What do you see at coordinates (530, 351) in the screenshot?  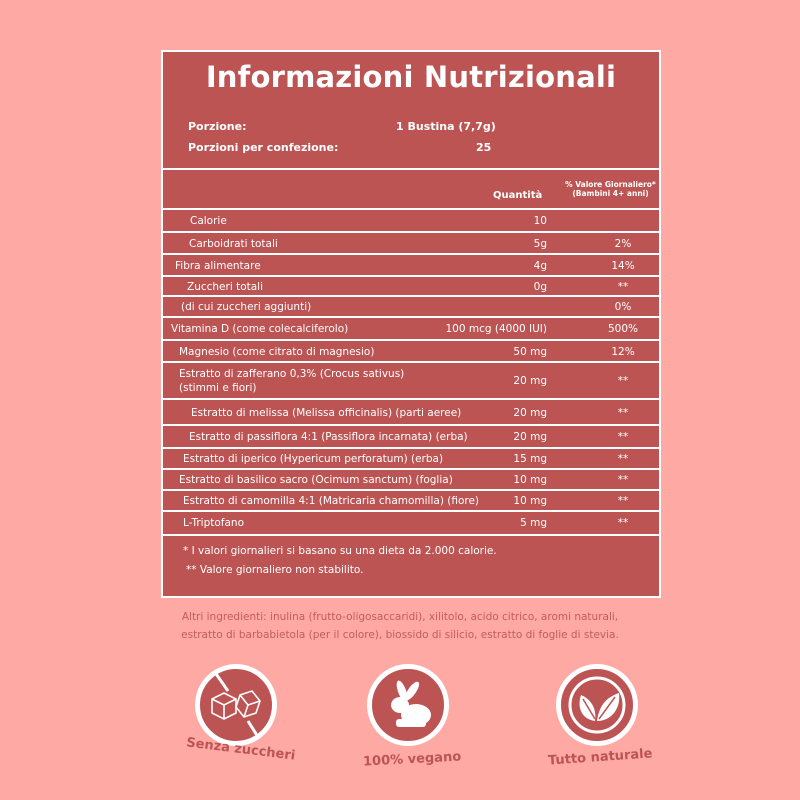 I see `nutrient-quantity: 50 mg` at bounding box center [530, 351].